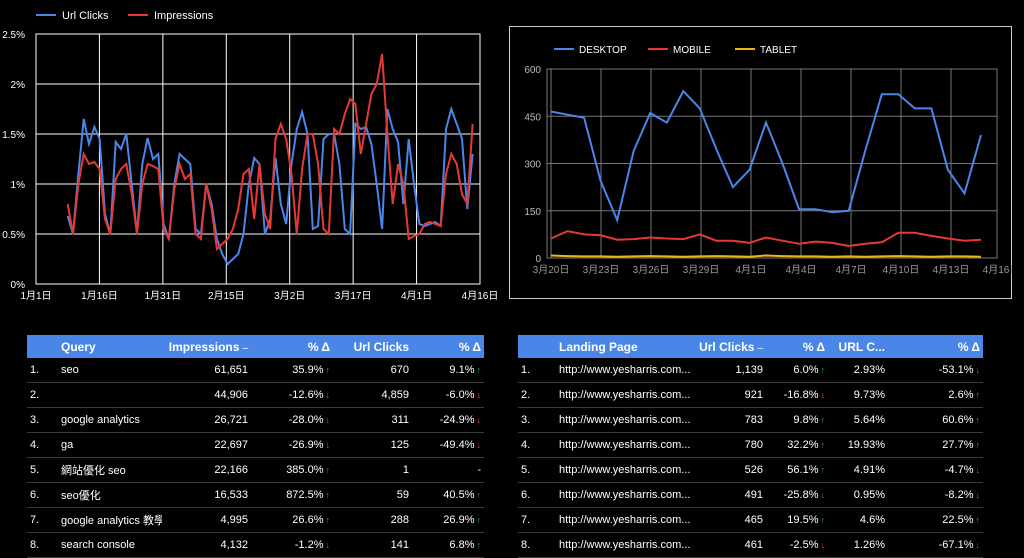  What do you see at coordinates (532, 212) in the screenshot?
I see `y-tick-label: 150` at bounding box center [532, 212].